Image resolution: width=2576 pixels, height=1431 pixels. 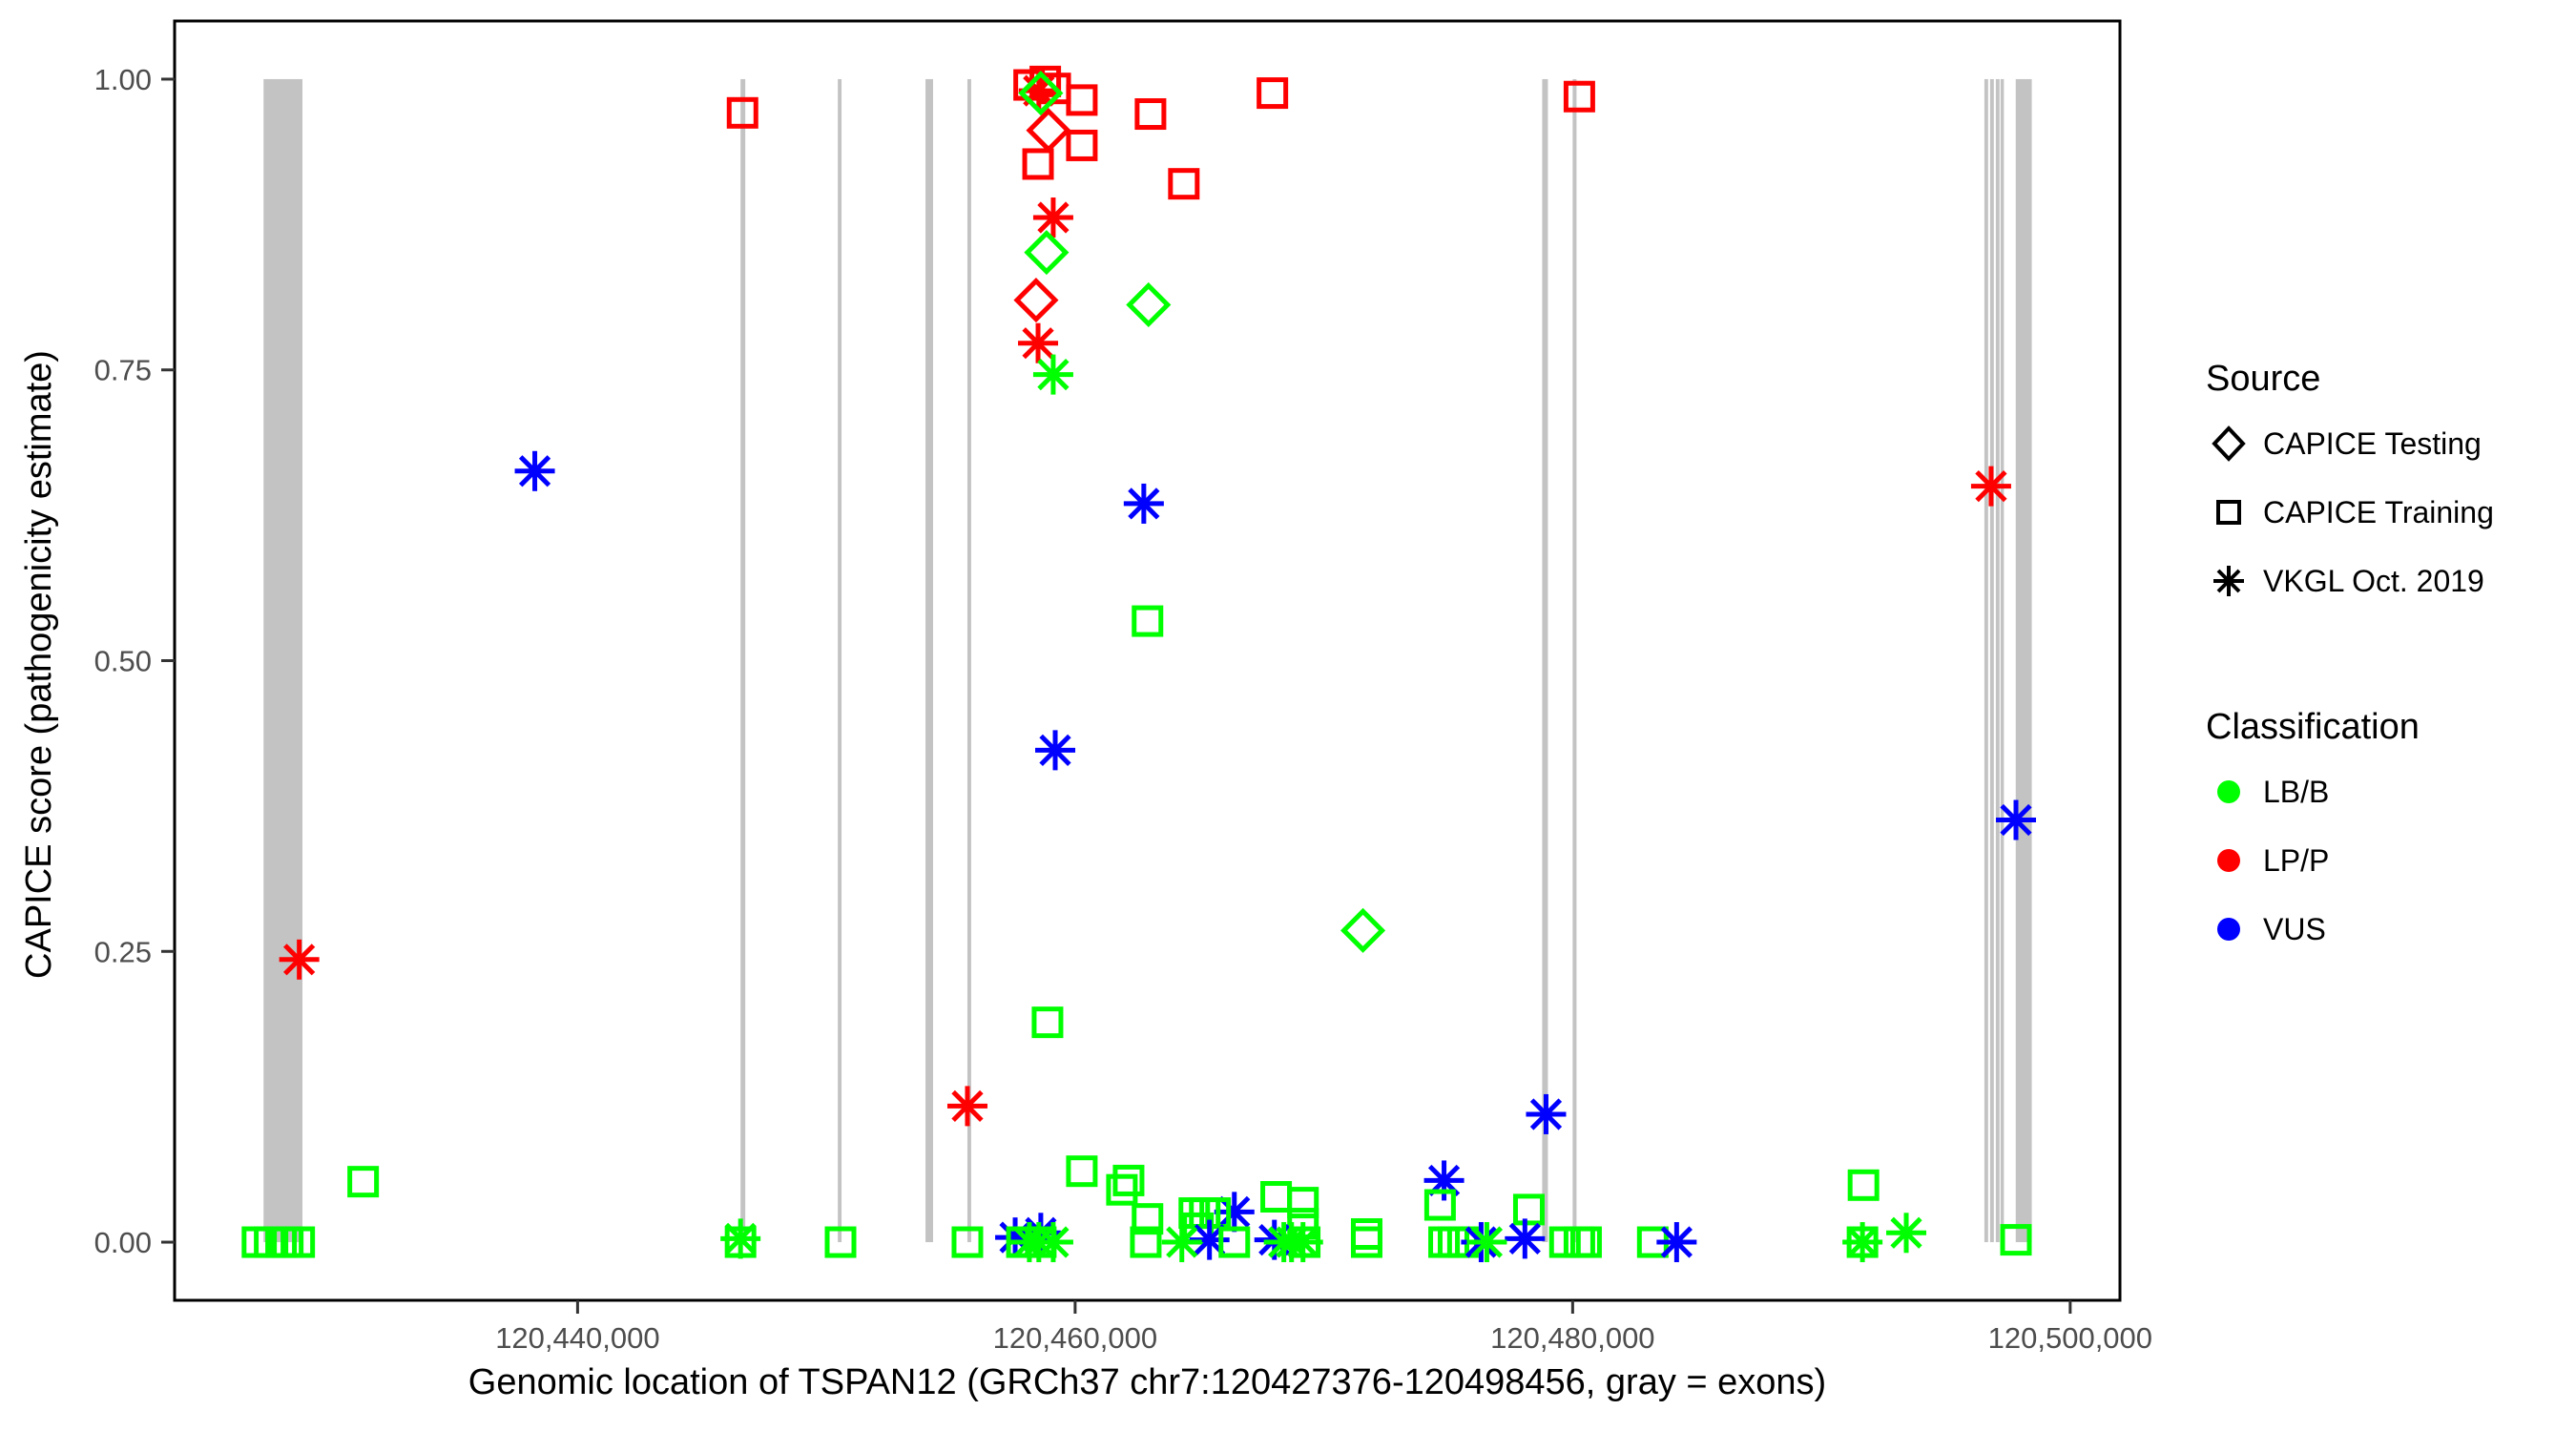 What do you see at coordinates (2387, 791) in the screenshot?
I see `legend-item-lbb: LB/B` at bounding box center [2387, 791].